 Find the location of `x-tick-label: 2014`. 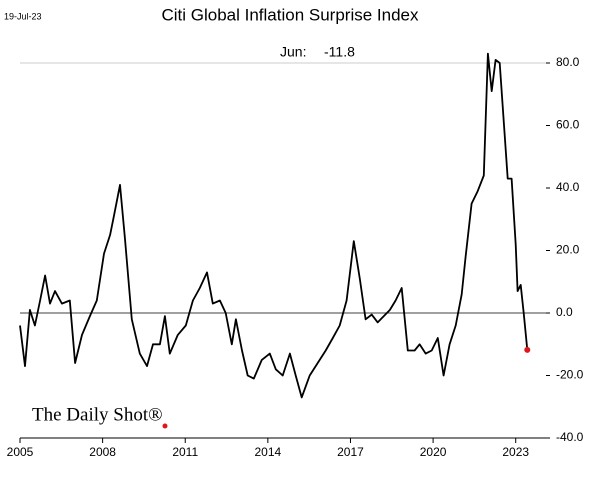

x-tick-label: 2014 is located at coordinates (268, 452).